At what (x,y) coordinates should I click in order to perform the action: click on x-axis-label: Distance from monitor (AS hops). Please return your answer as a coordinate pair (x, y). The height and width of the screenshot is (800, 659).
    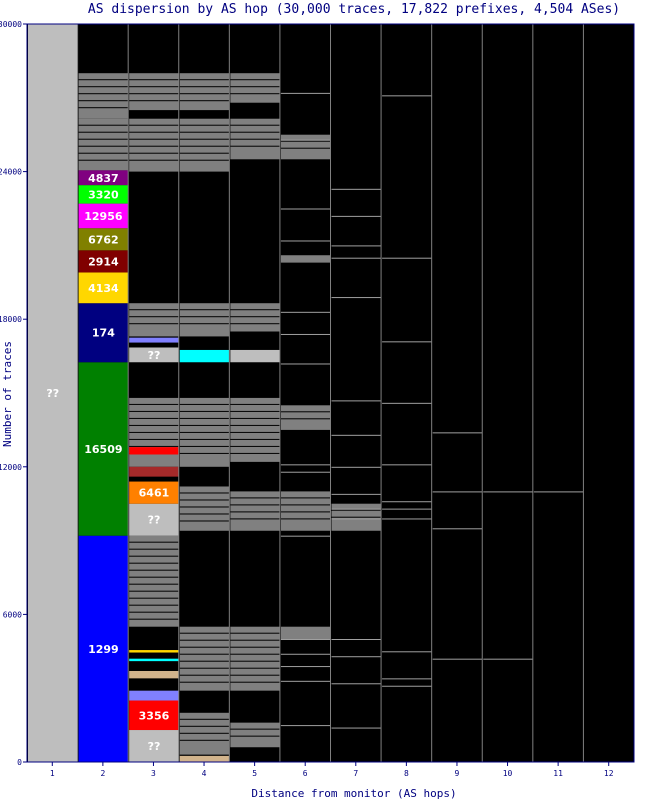
    Looking at the image, I should click on (353, 793).